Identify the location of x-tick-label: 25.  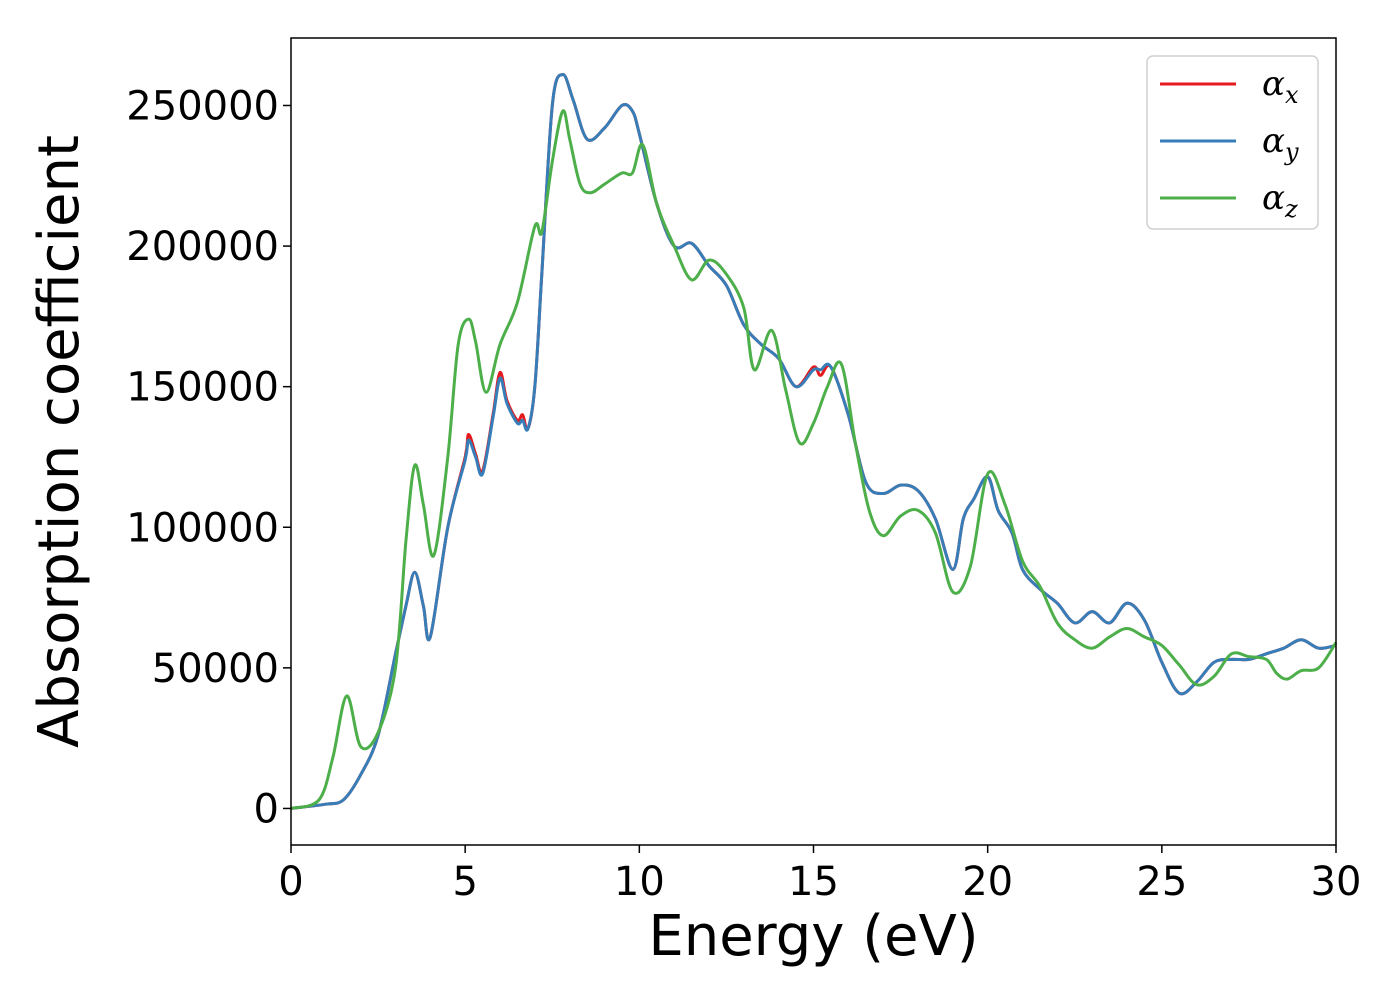
(1161, 882).